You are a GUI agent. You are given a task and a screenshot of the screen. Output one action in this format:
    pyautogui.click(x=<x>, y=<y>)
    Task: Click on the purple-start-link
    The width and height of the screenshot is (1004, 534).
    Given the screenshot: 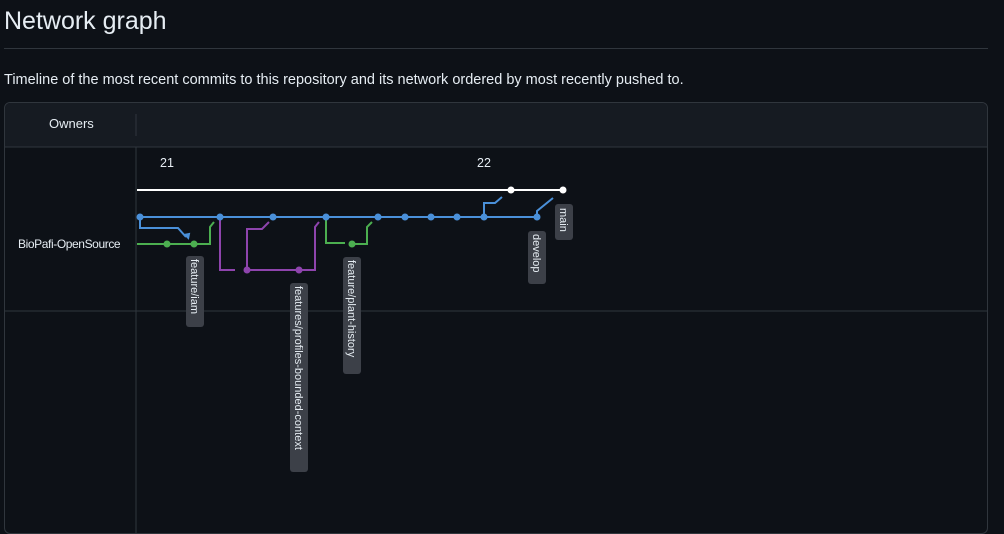 What is the action you would take?
    pyautogui.click(x=227, y=244)
    